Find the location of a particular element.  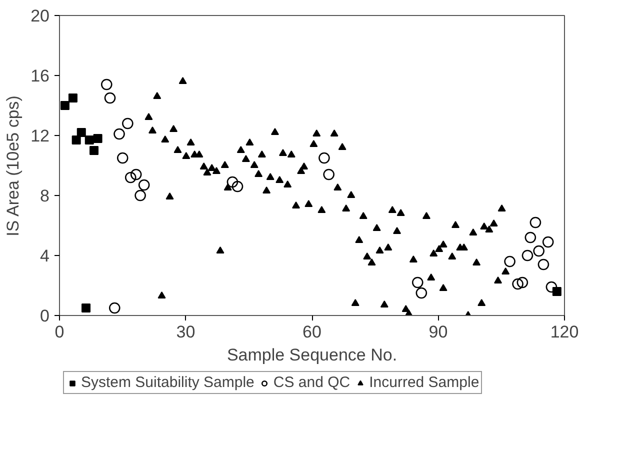

y-tick-label: 8 is located at coordinates (45, 196).